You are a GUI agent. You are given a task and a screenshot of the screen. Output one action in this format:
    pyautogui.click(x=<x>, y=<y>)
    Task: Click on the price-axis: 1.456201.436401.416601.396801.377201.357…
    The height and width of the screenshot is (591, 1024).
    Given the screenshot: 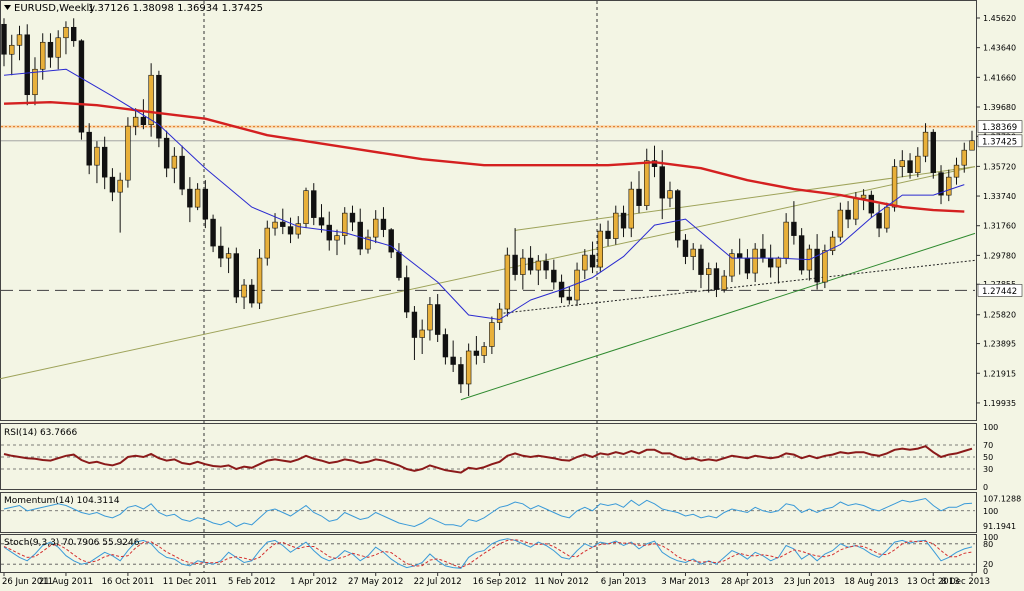 What is the action you would take?
    pyautogui.click(x=996, y=211)
    